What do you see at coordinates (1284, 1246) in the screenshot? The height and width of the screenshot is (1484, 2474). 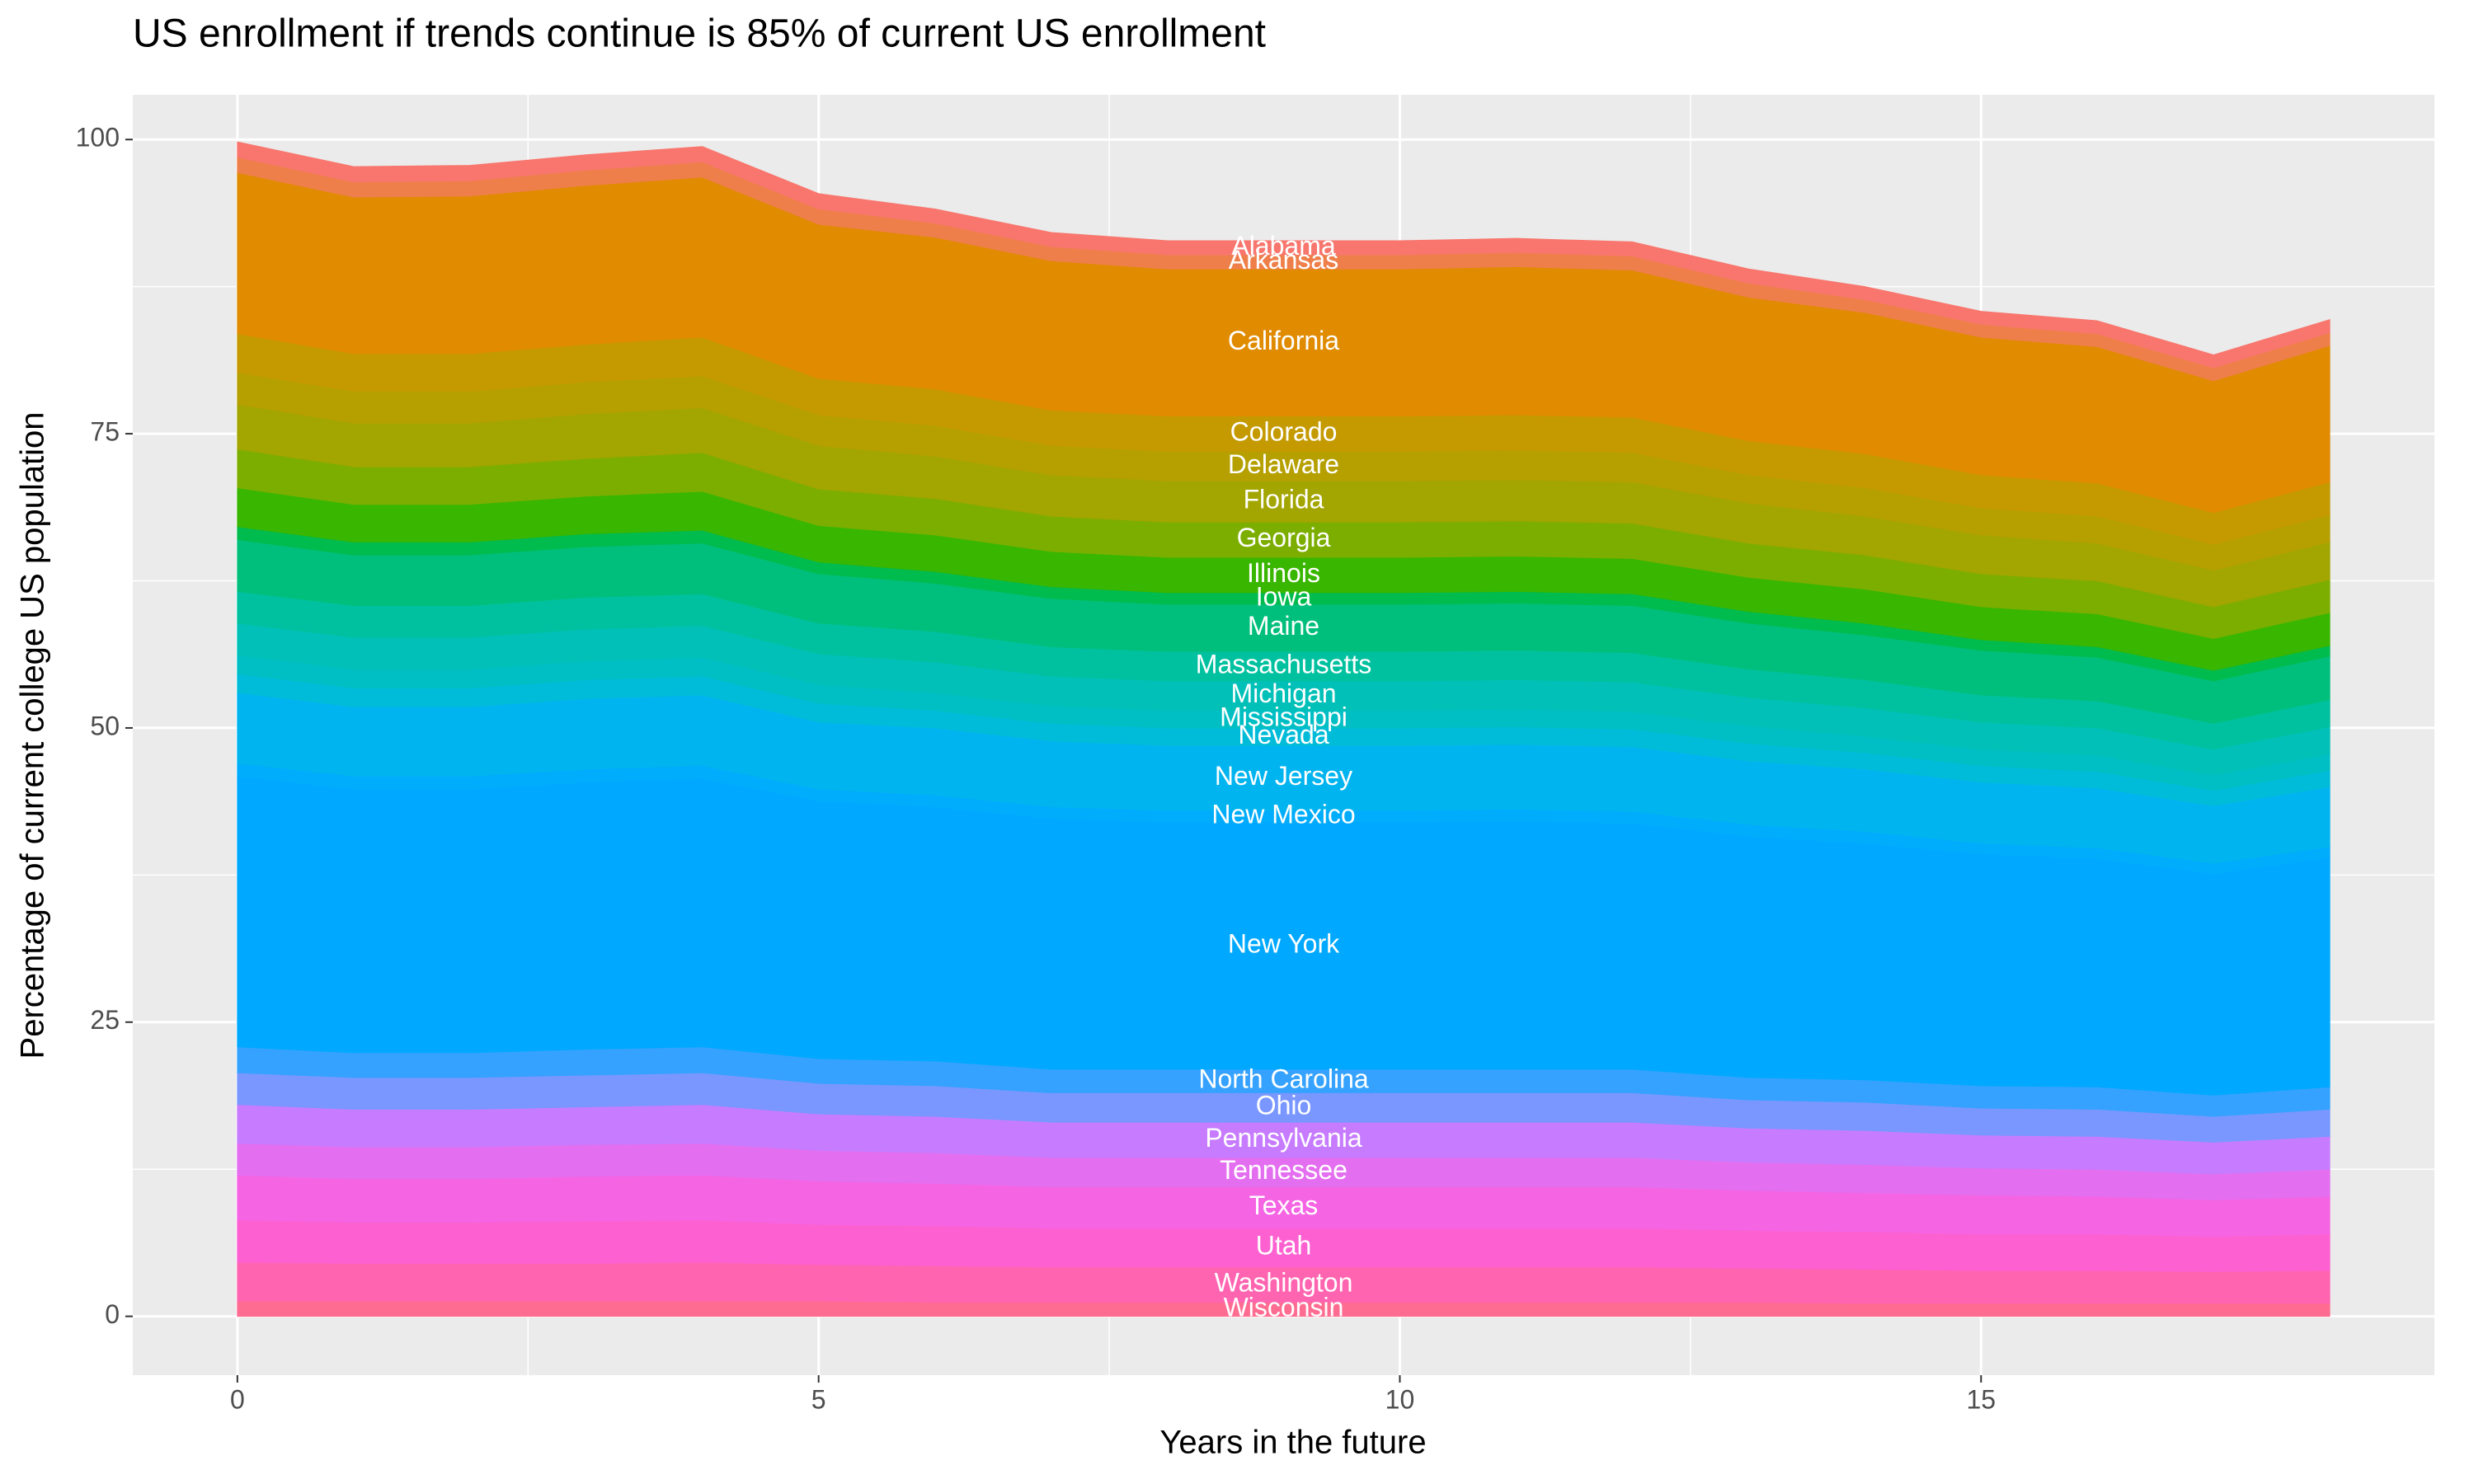 I see `series-label: Utah` at bounding box center [1284, 1246].